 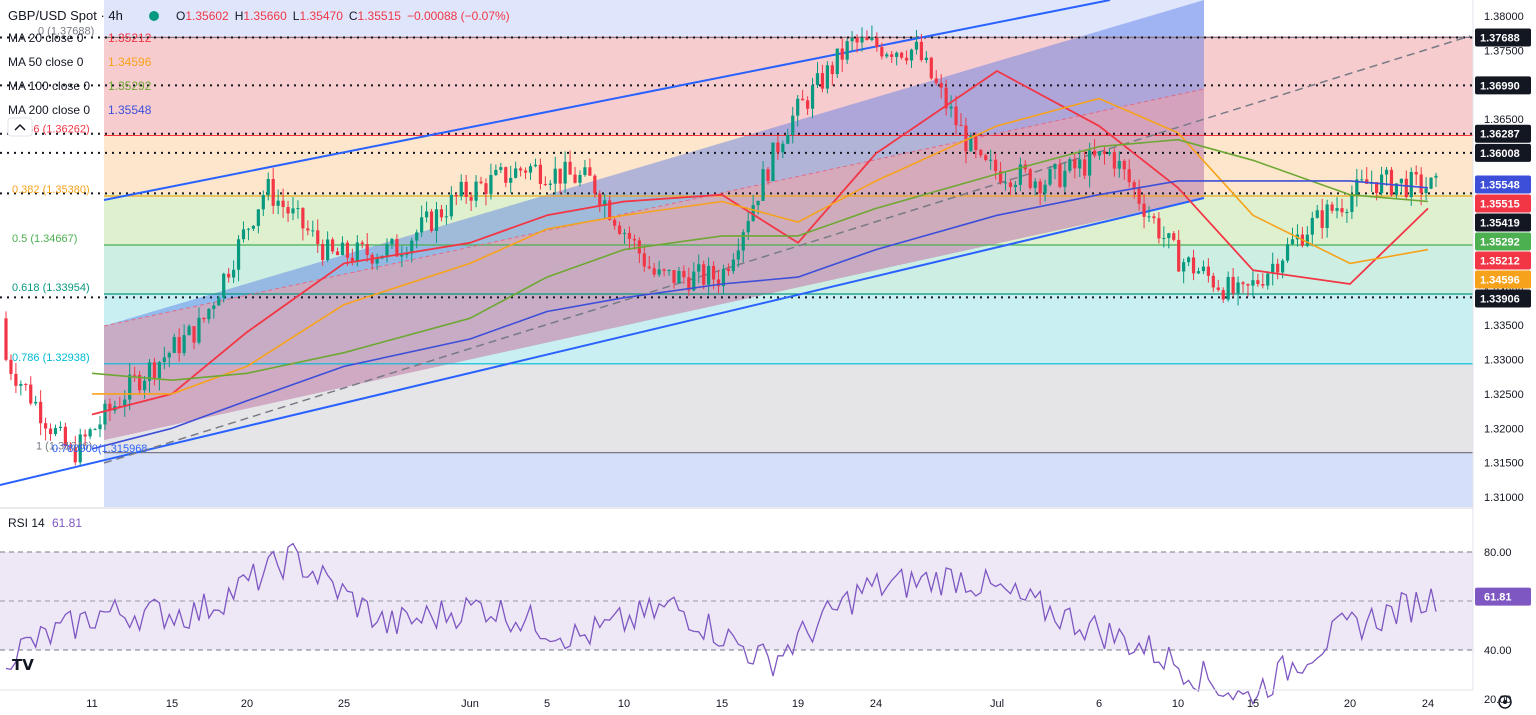 I want to click on ohlc-key-h: H, so click(x=239, y=16).